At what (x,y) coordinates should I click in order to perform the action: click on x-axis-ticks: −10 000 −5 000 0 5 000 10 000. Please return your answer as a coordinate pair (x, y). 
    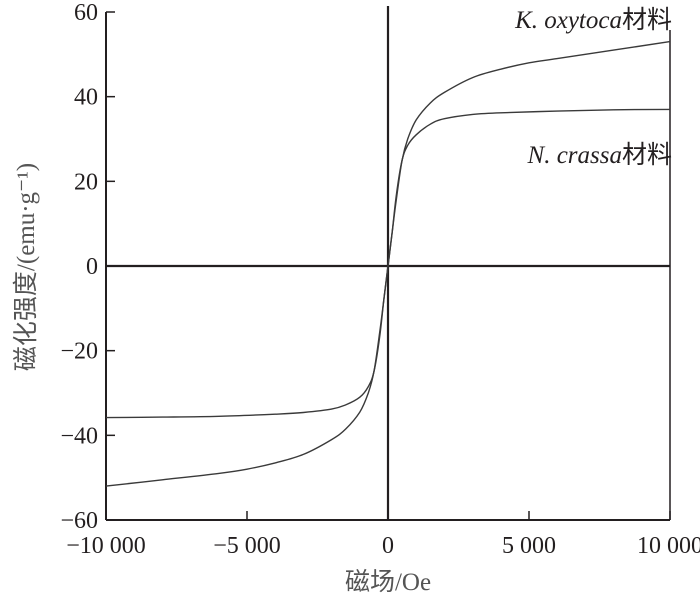
    Looking at the image, I should click on (383, 535).